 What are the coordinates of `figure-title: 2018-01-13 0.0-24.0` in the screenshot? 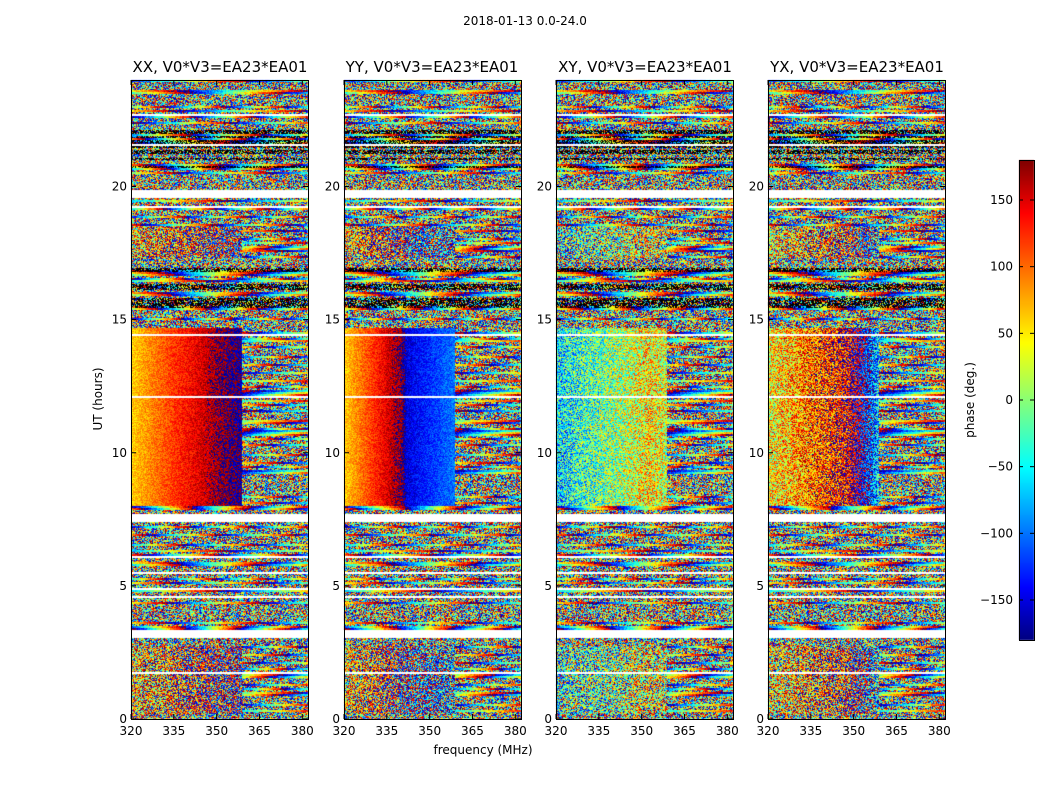 It's located at (525, 21).